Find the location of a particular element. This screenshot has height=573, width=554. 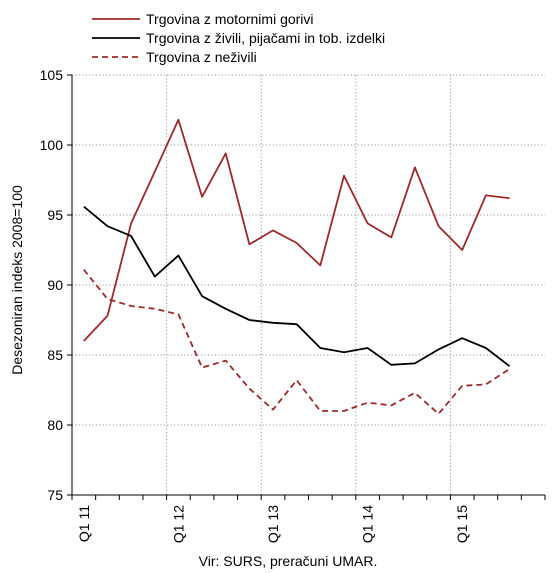

y-tick-label: 90 is located at coordinates (55, 285).